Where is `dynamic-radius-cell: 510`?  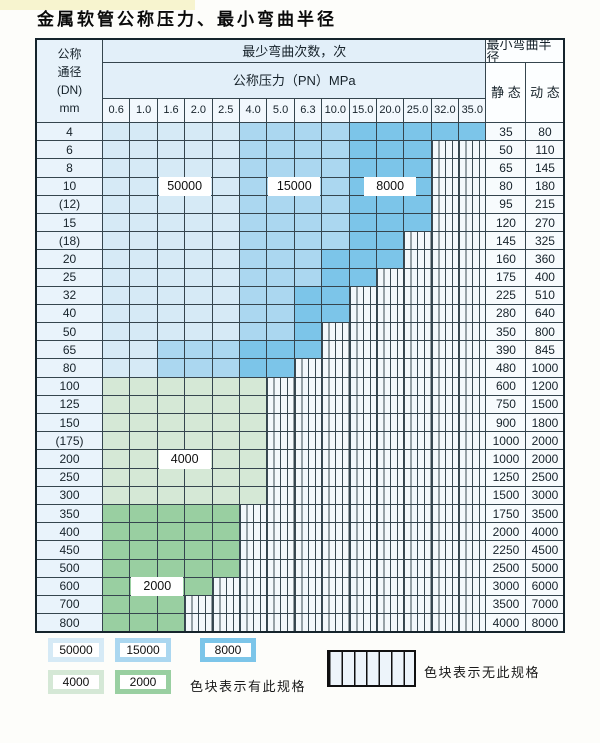
dynamic-radius-cell: 510 is located at coordinates (545, 295).